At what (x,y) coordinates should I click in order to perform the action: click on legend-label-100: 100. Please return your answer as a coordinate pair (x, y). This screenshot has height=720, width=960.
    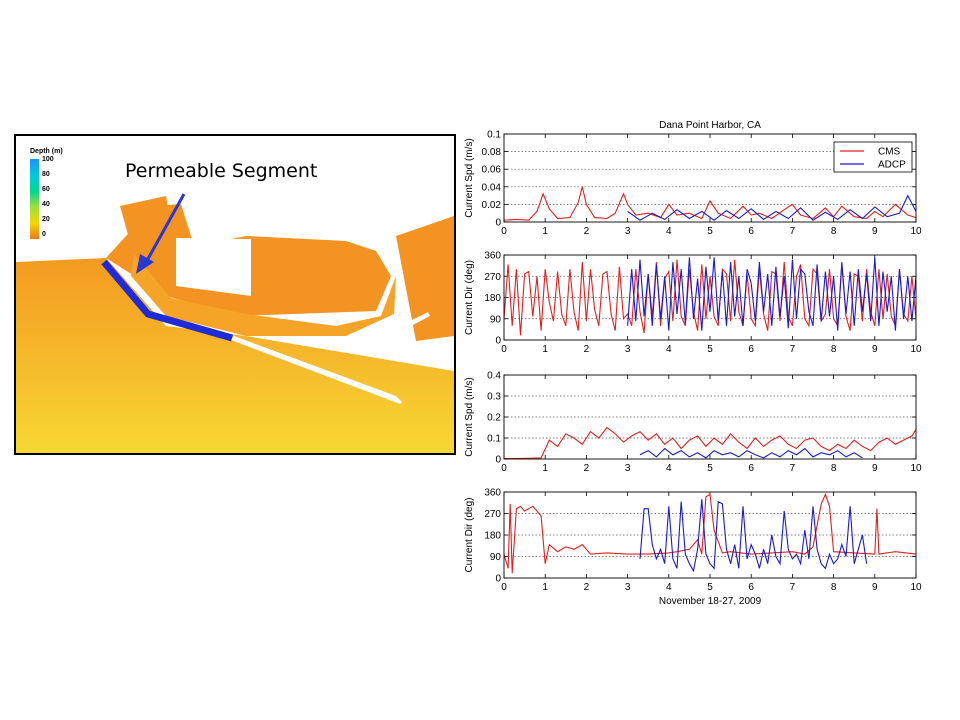
    Looking at the image, I should click on (48, 159).